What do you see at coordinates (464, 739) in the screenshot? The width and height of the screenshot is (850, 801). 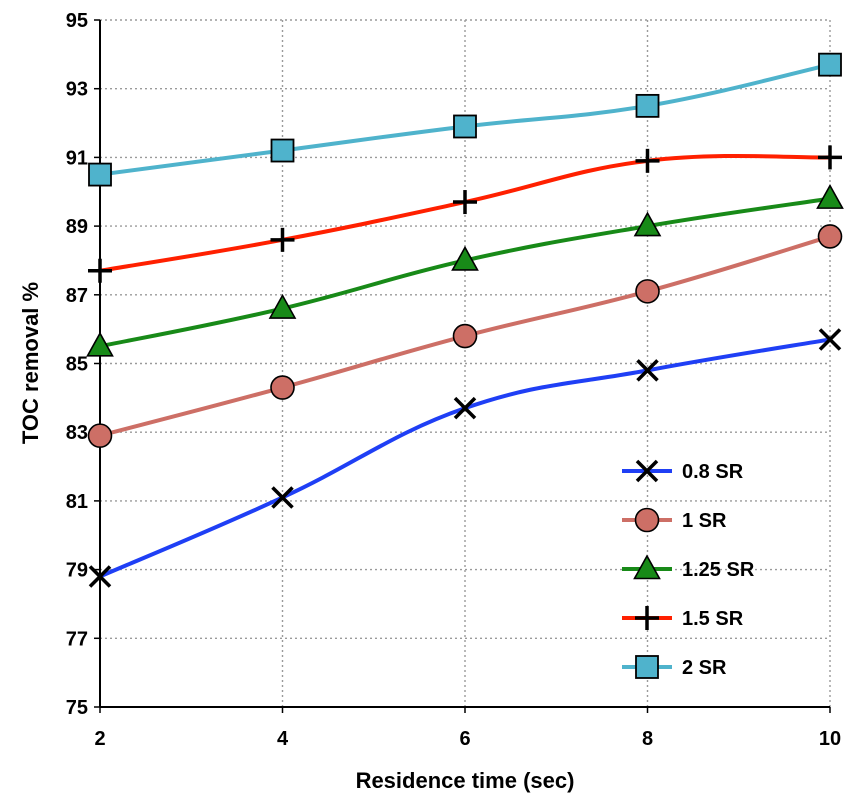 I see `x-tick-label: 6` at bounding box center [464, 739].